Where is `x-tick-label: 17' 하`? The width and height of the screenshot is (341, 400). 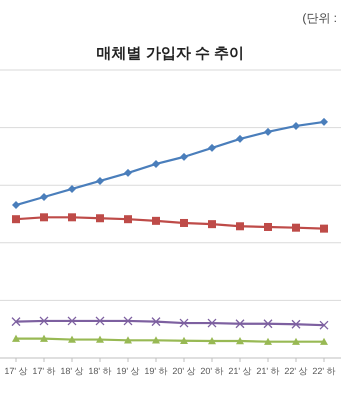 x-tick-label: 17' 하 is located at coordinates (44, 371).